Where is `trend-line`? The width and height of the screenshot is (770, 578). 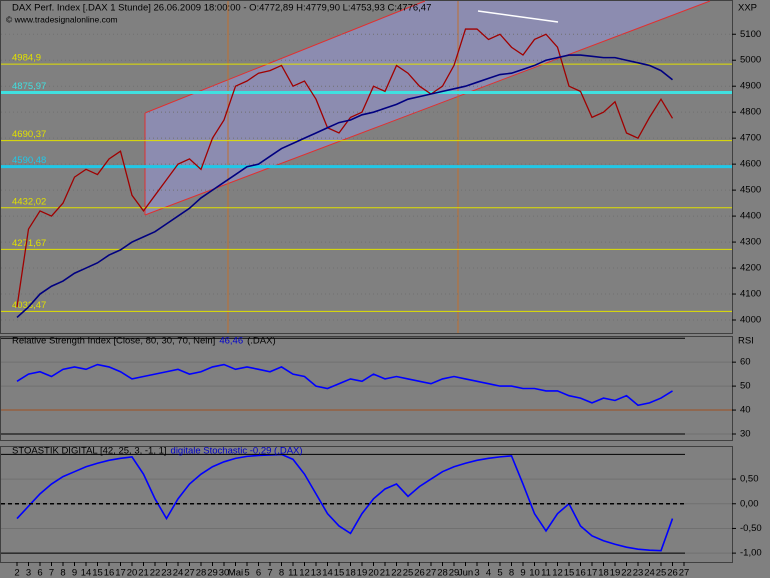
trend-line is located at coordinates (518, 16).